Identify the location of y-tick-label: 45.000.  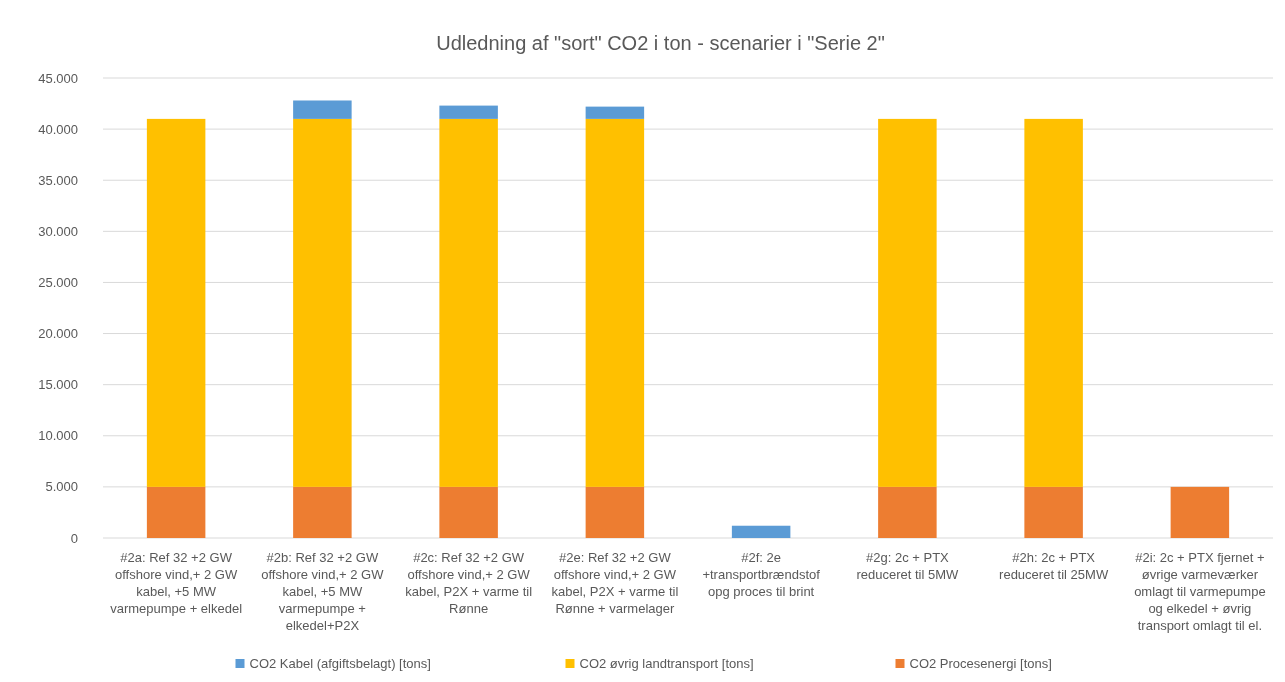
(58, 78).